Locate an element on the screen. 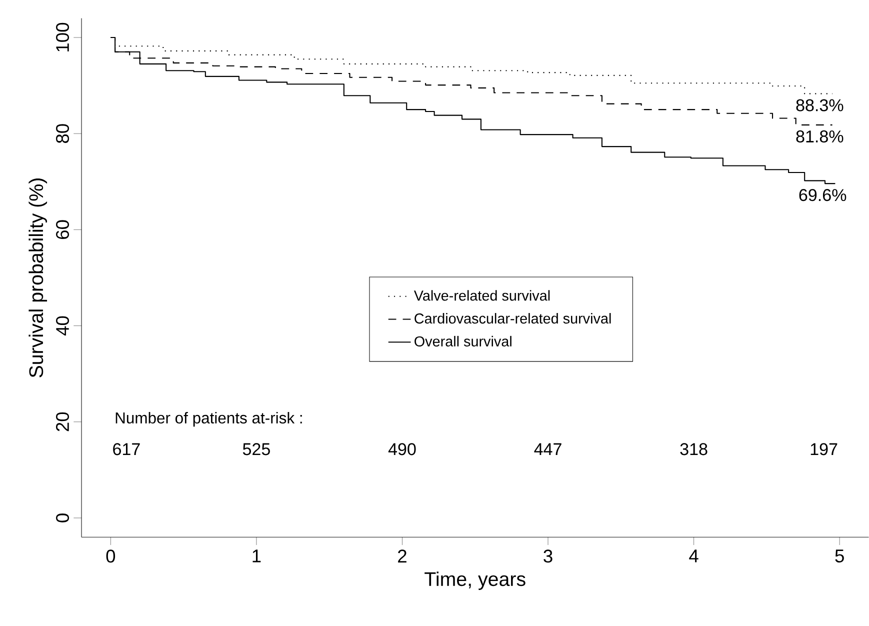 Image resolution: width=869 pixels, height=626 pixels. annotation: 318 is located at coordinates (694, 449).